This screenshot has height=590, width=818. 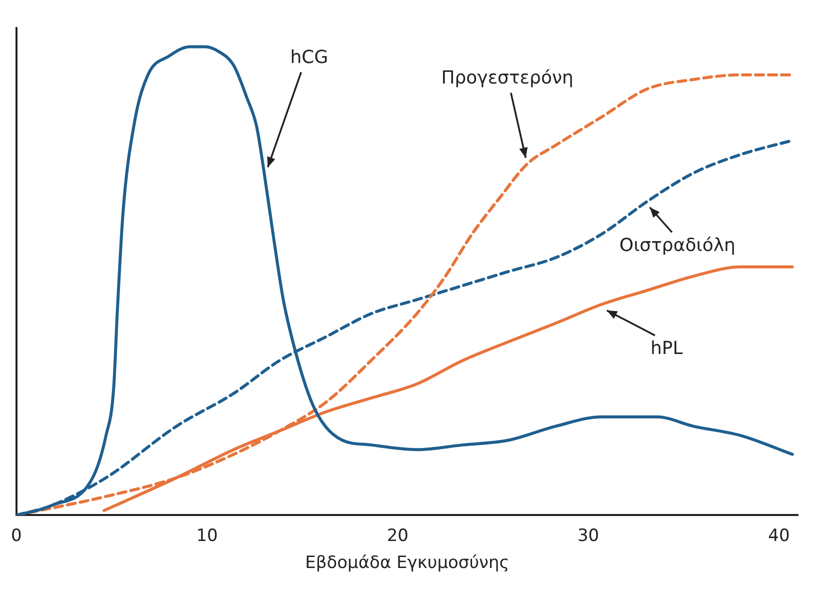 I want to click on x-tick-label: 40, so click(x=779, y=536).